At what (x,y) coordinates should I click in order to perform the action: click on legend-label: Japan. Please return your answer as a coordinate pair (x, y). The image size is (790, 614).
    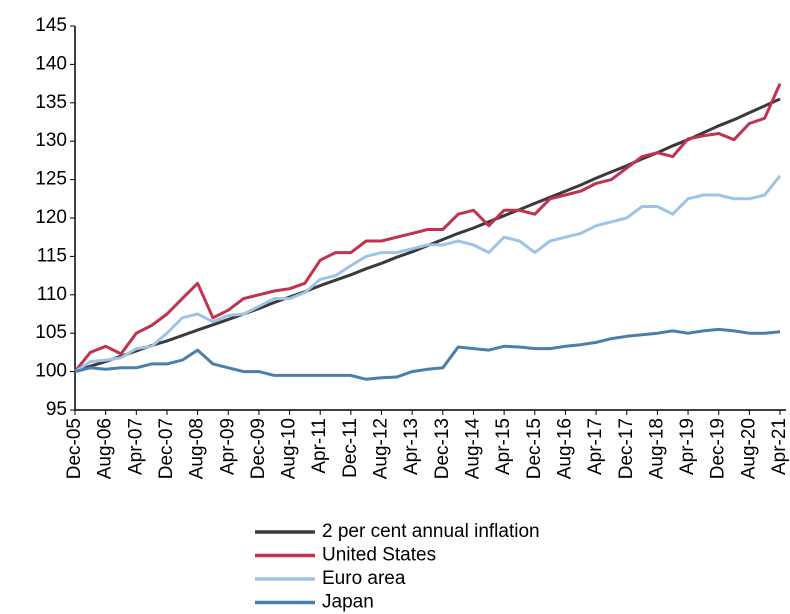
    Looking at the image, I should click on (348, 602).